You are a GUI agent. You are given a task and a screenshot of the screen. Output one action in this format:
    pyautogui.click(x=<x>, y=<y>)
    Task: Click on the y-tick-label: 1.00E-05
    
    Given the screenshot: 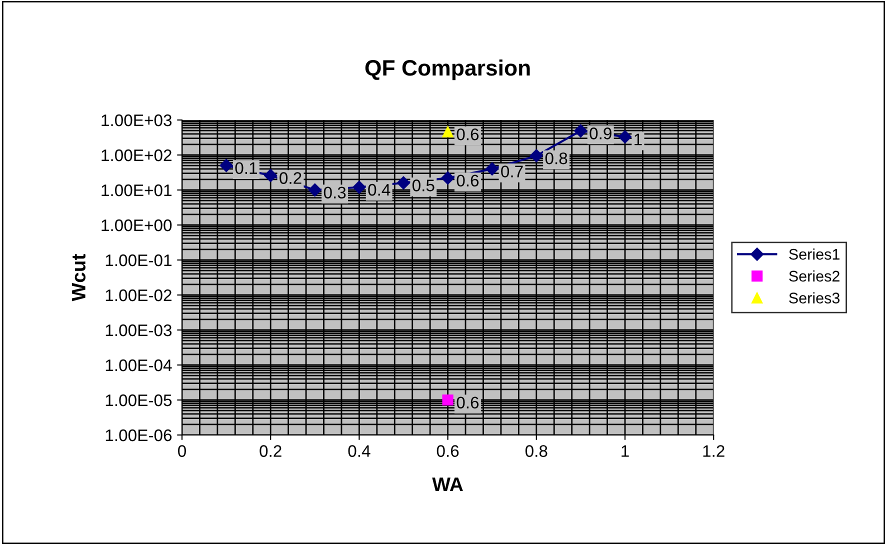 What is the action you would take?
    pyautogui.click(x=139, y=400)
    